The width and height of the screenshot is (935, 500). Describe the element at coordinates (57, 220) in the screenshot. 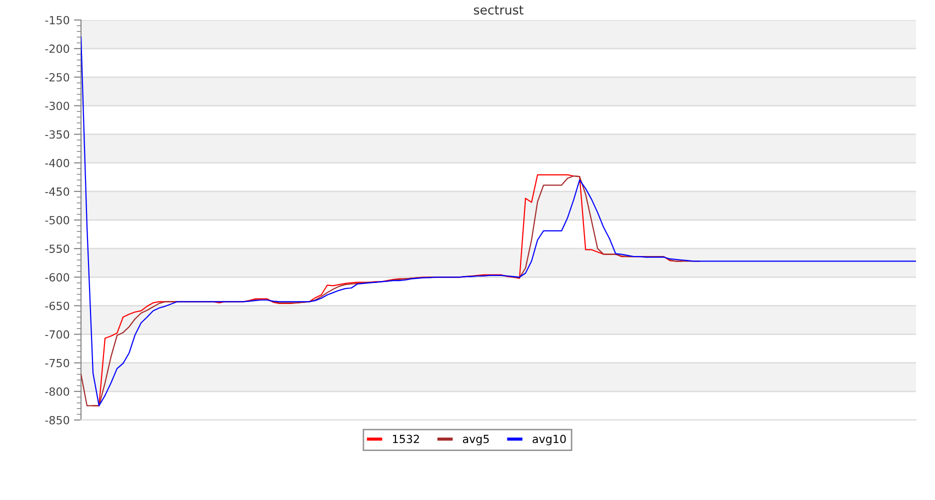

I see `y-tick-label: -500` at that location.